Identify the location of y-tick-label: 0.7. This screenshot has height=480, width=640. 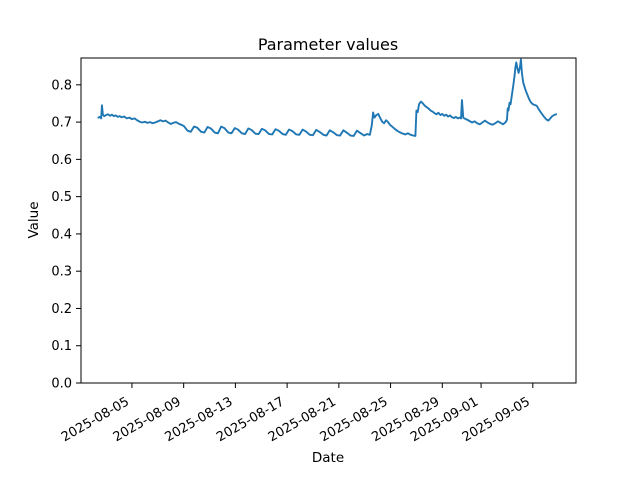
(61, 123).